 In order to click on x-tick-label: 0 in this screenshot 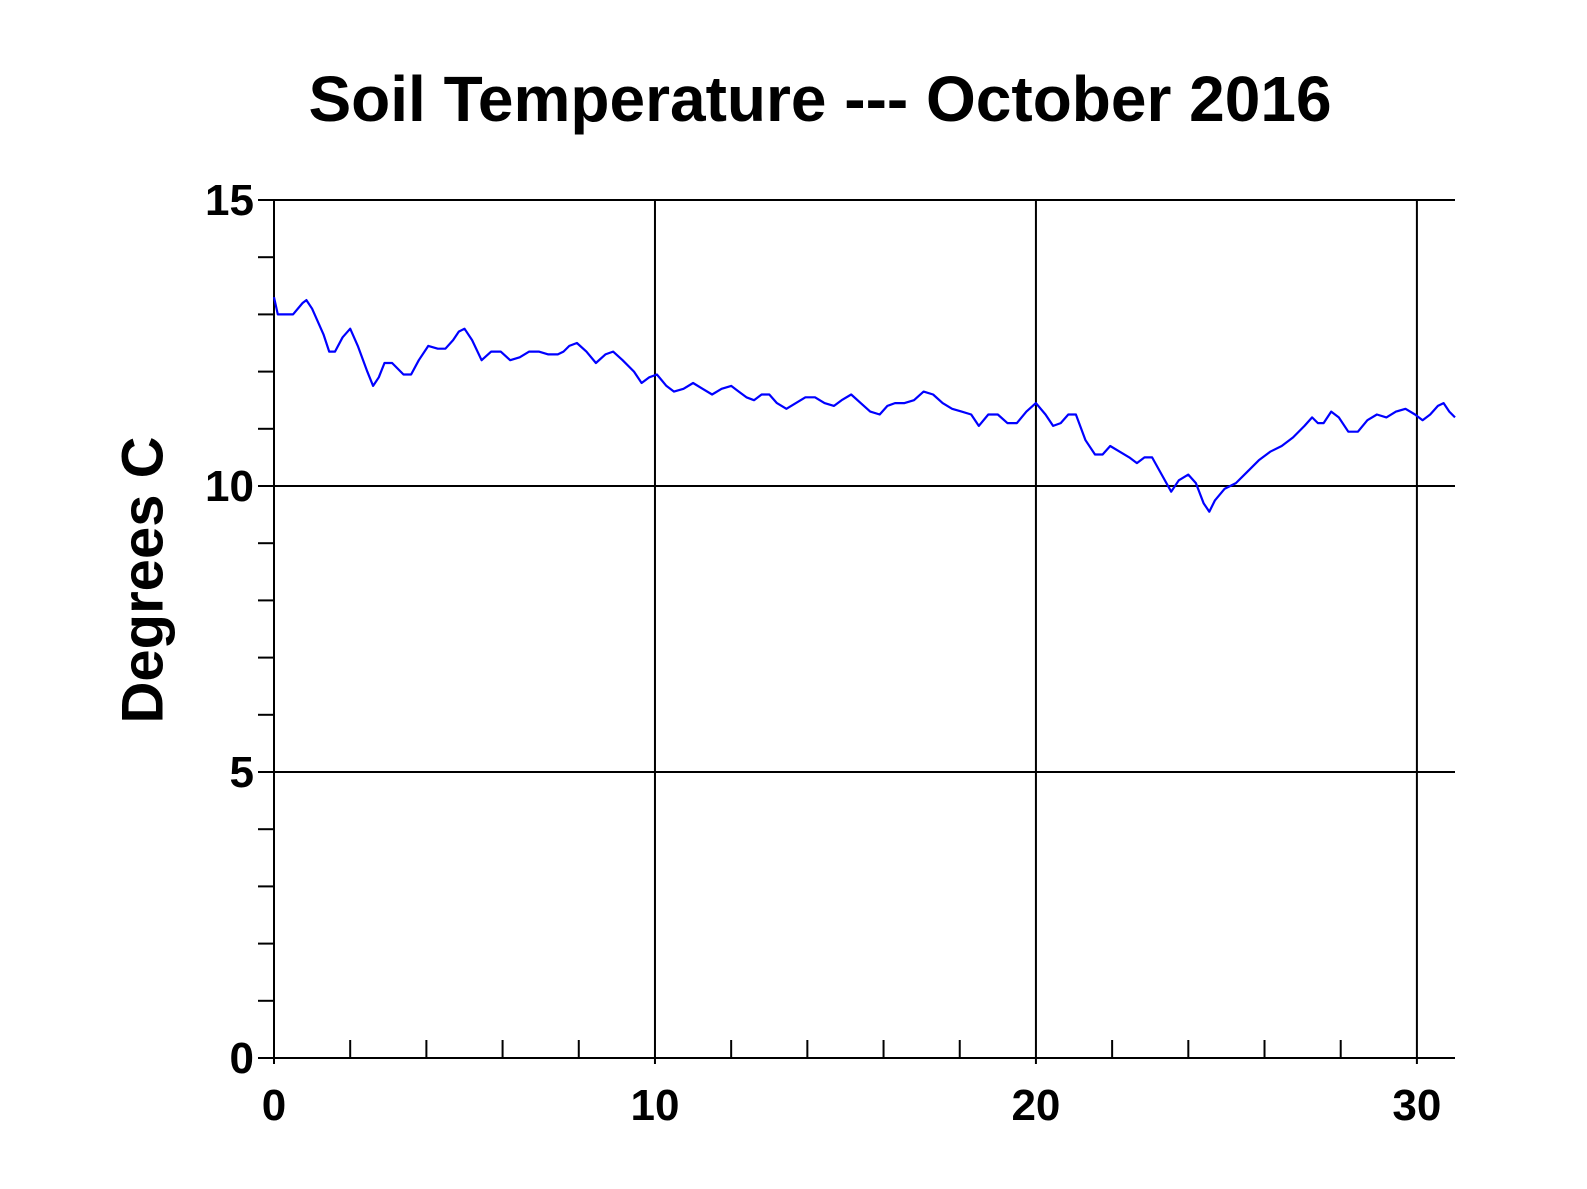, I will do `click(274, 1105)`.